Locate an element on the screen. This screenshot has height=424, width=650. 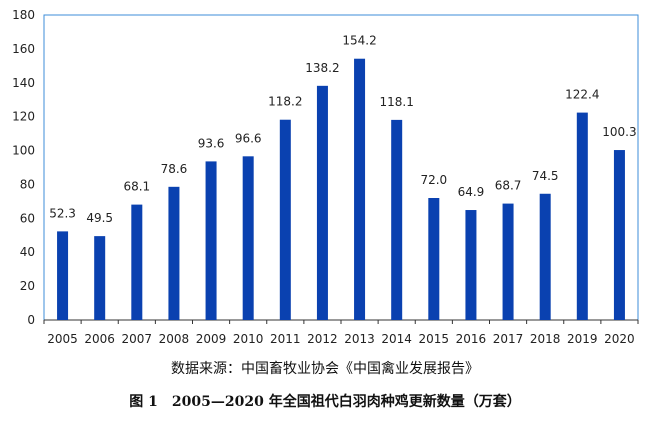
x-tick-label-2005: 2005 is located at coordinates (62, 339).